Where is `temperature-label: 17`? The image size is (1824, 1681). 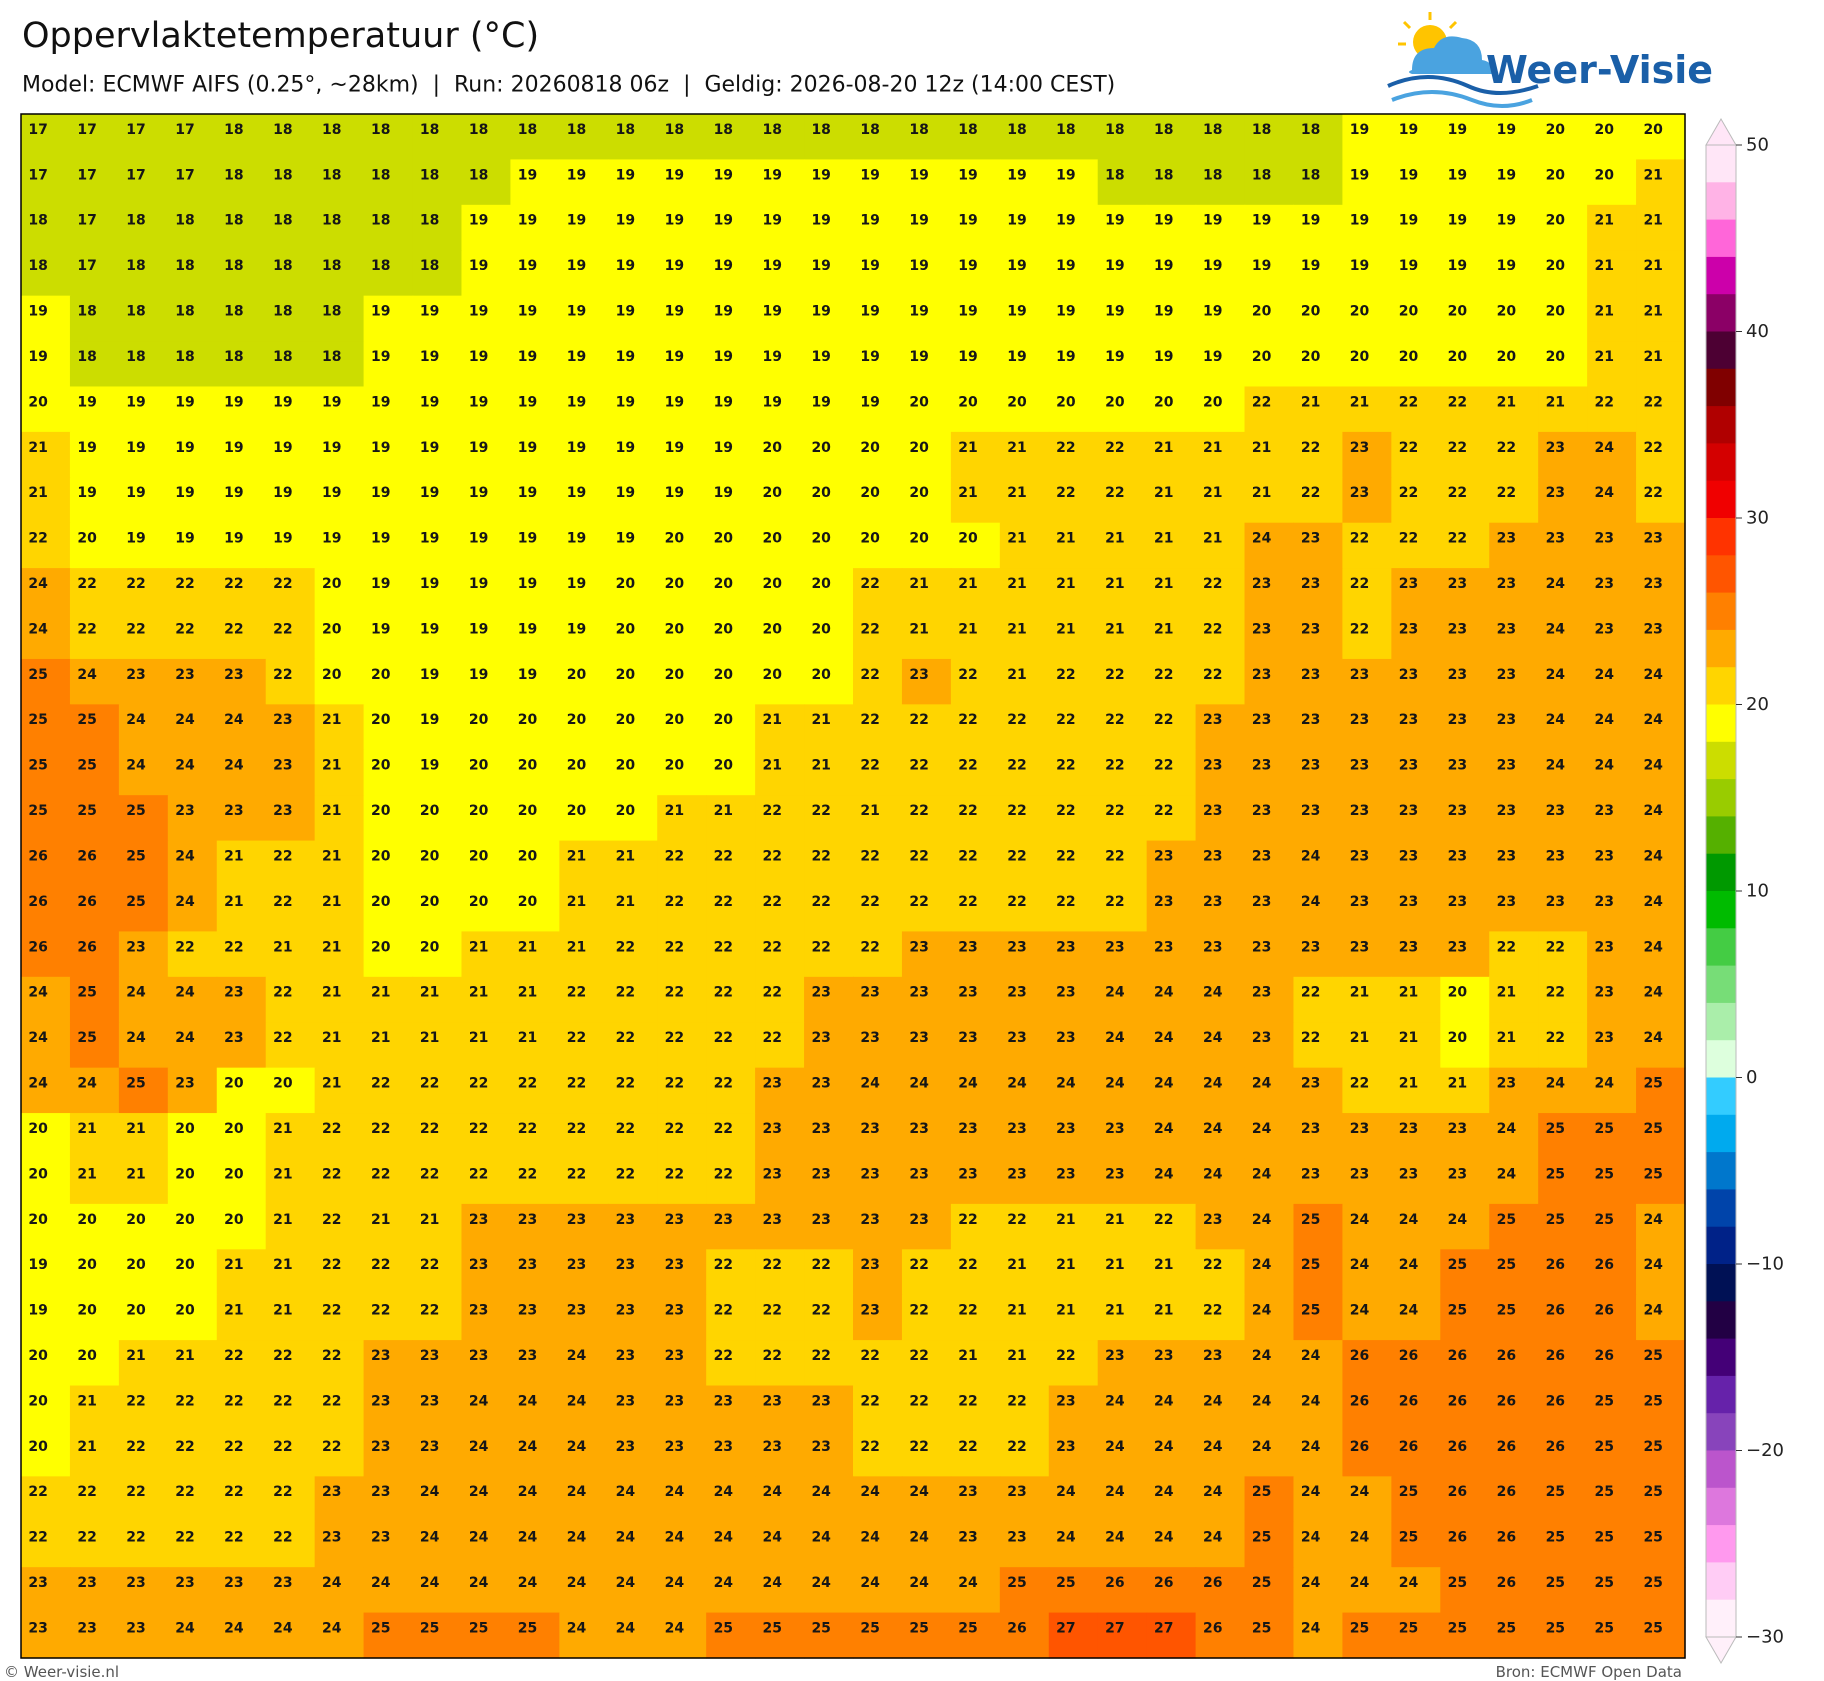
temperature-label: 17 is located at coordinates (86, 221).